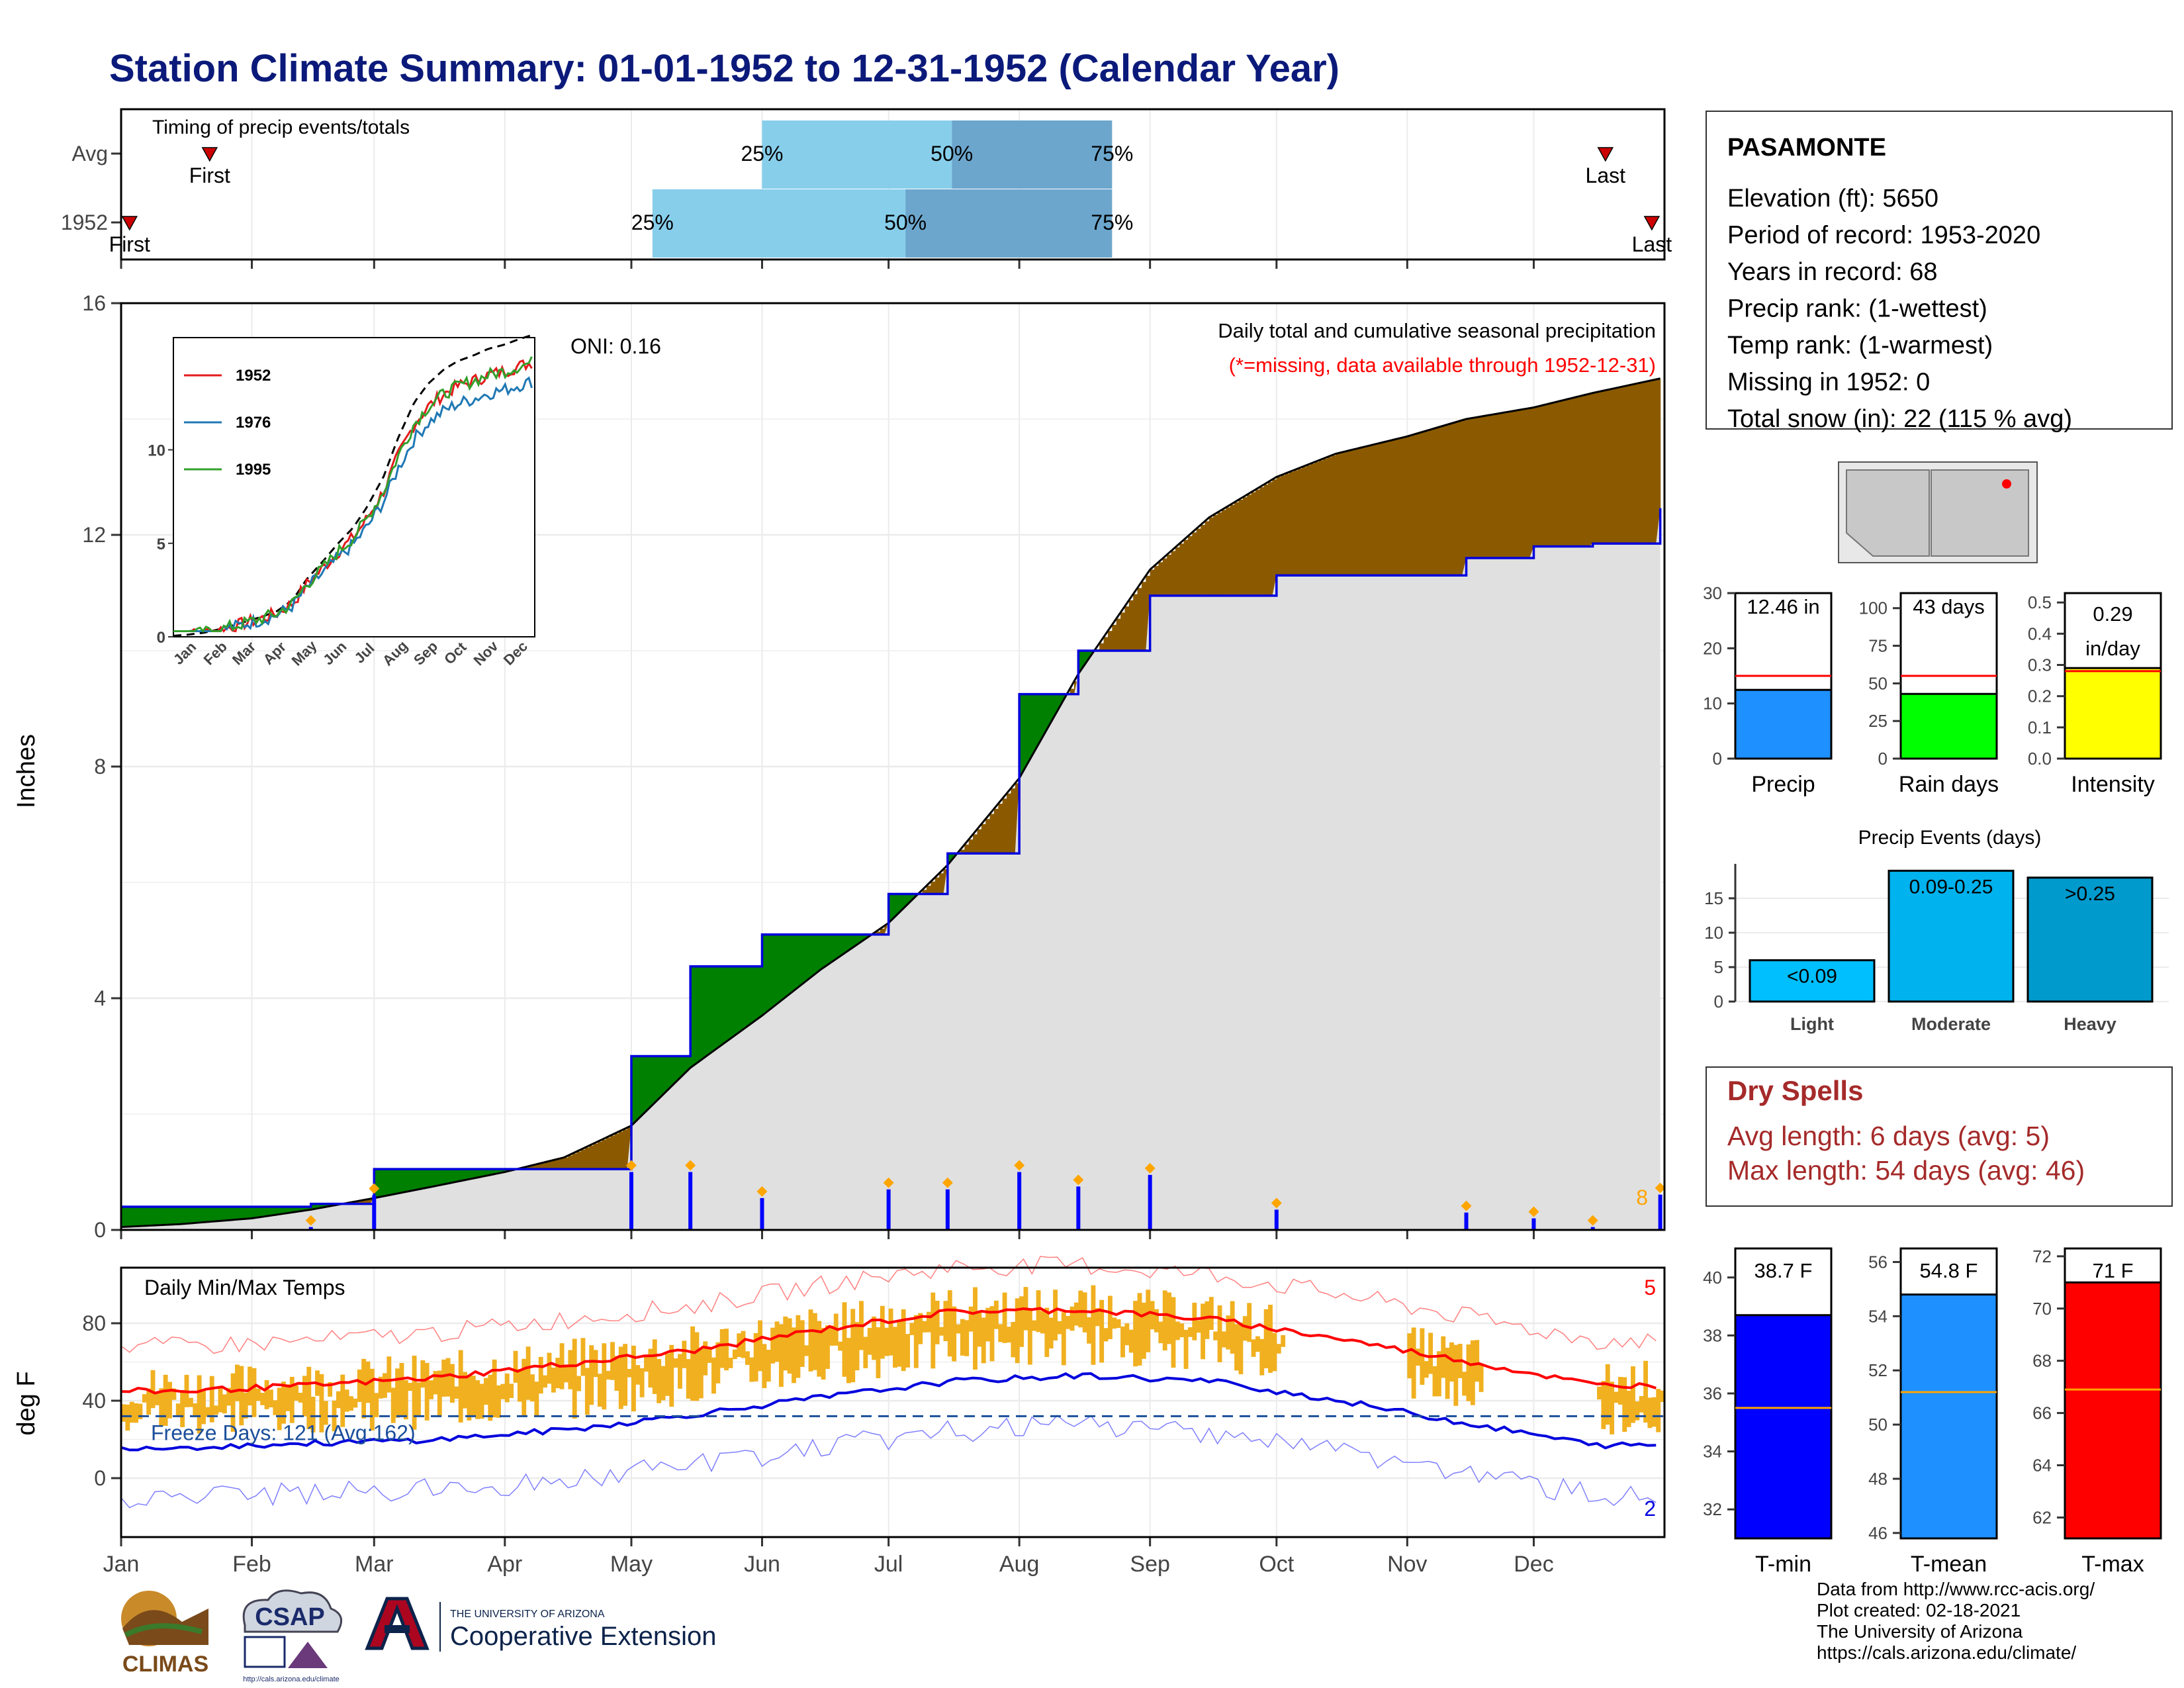 The image size is (2184, 1688). Describe the element at coordinates (1652, 223) in the screenshot. I see `last-event-marker` at that location.